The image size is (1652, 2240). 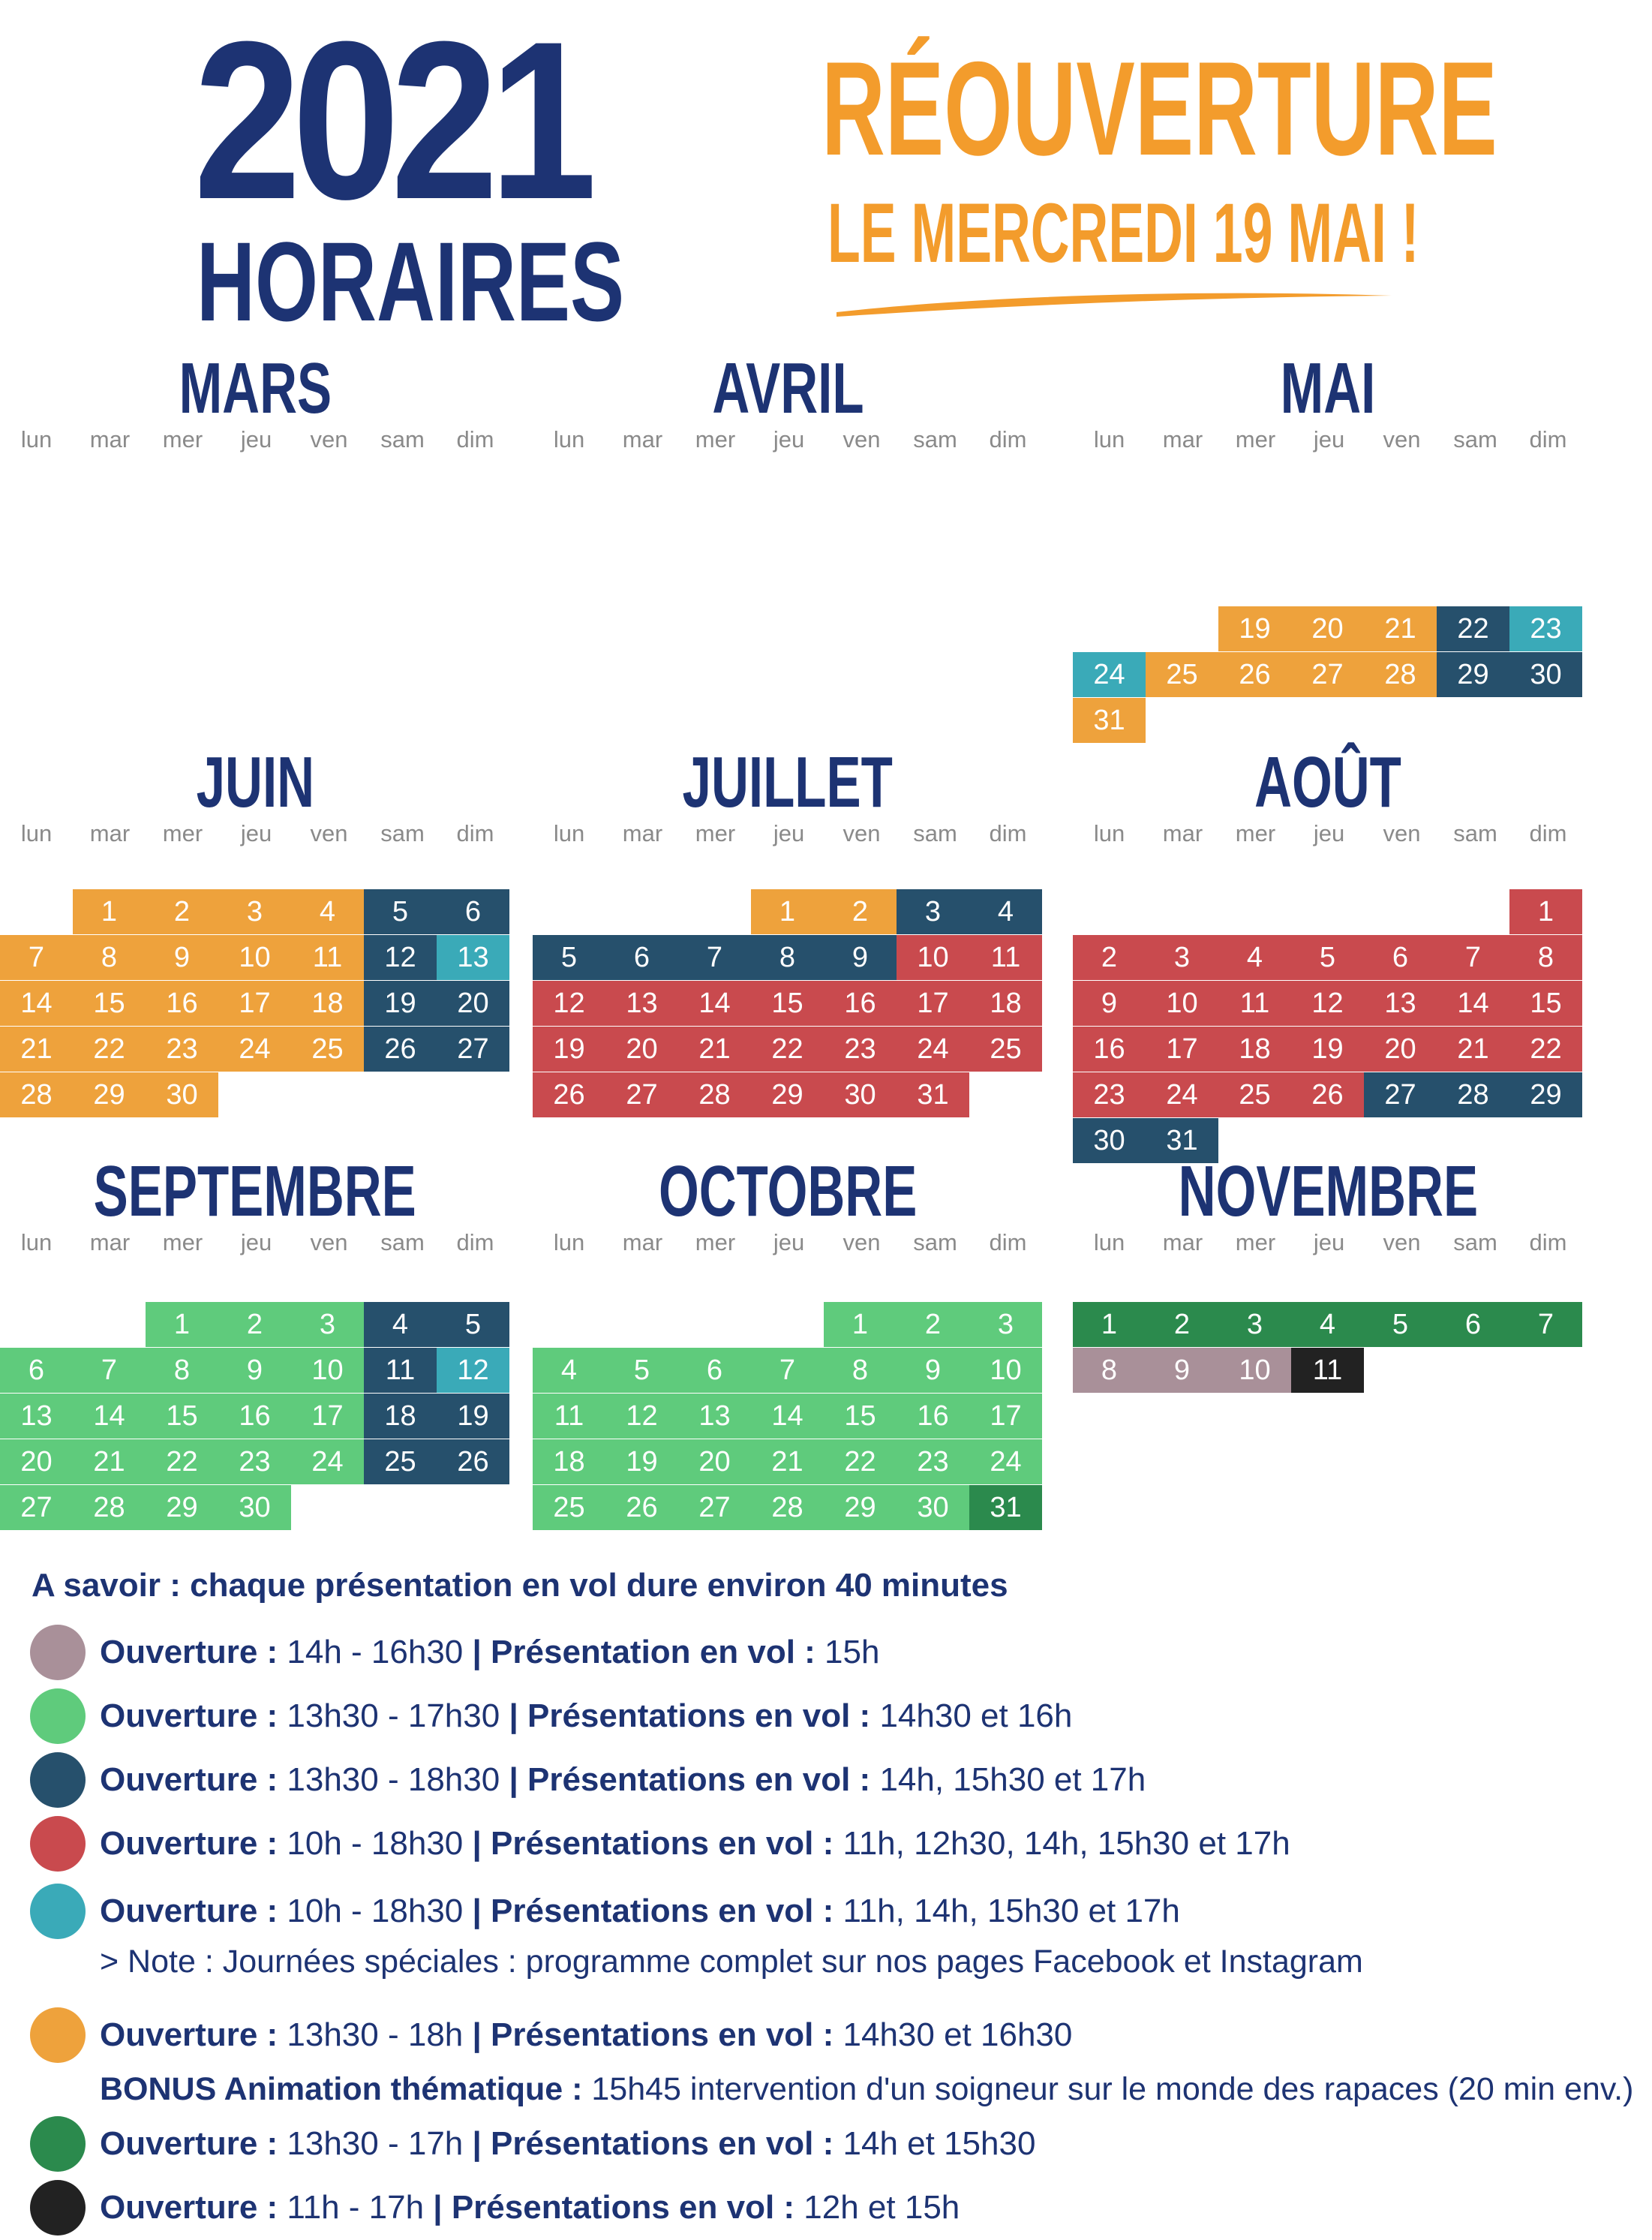 What do you see at coordinates (933, 1416) in the screenshot?
I see `day-cell: 16` at bounding box center [933, 1416].